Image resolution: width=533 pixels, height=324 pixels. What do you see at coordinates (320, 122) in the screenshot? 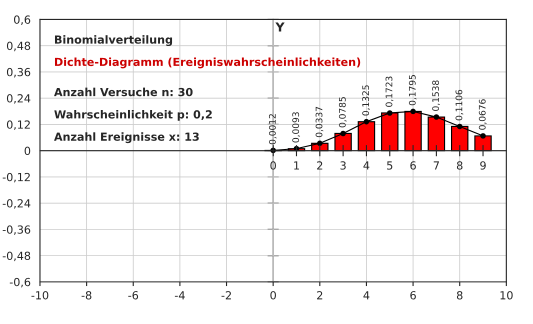
I see `data-label: 0,0337` at bounding box center [320, 122].